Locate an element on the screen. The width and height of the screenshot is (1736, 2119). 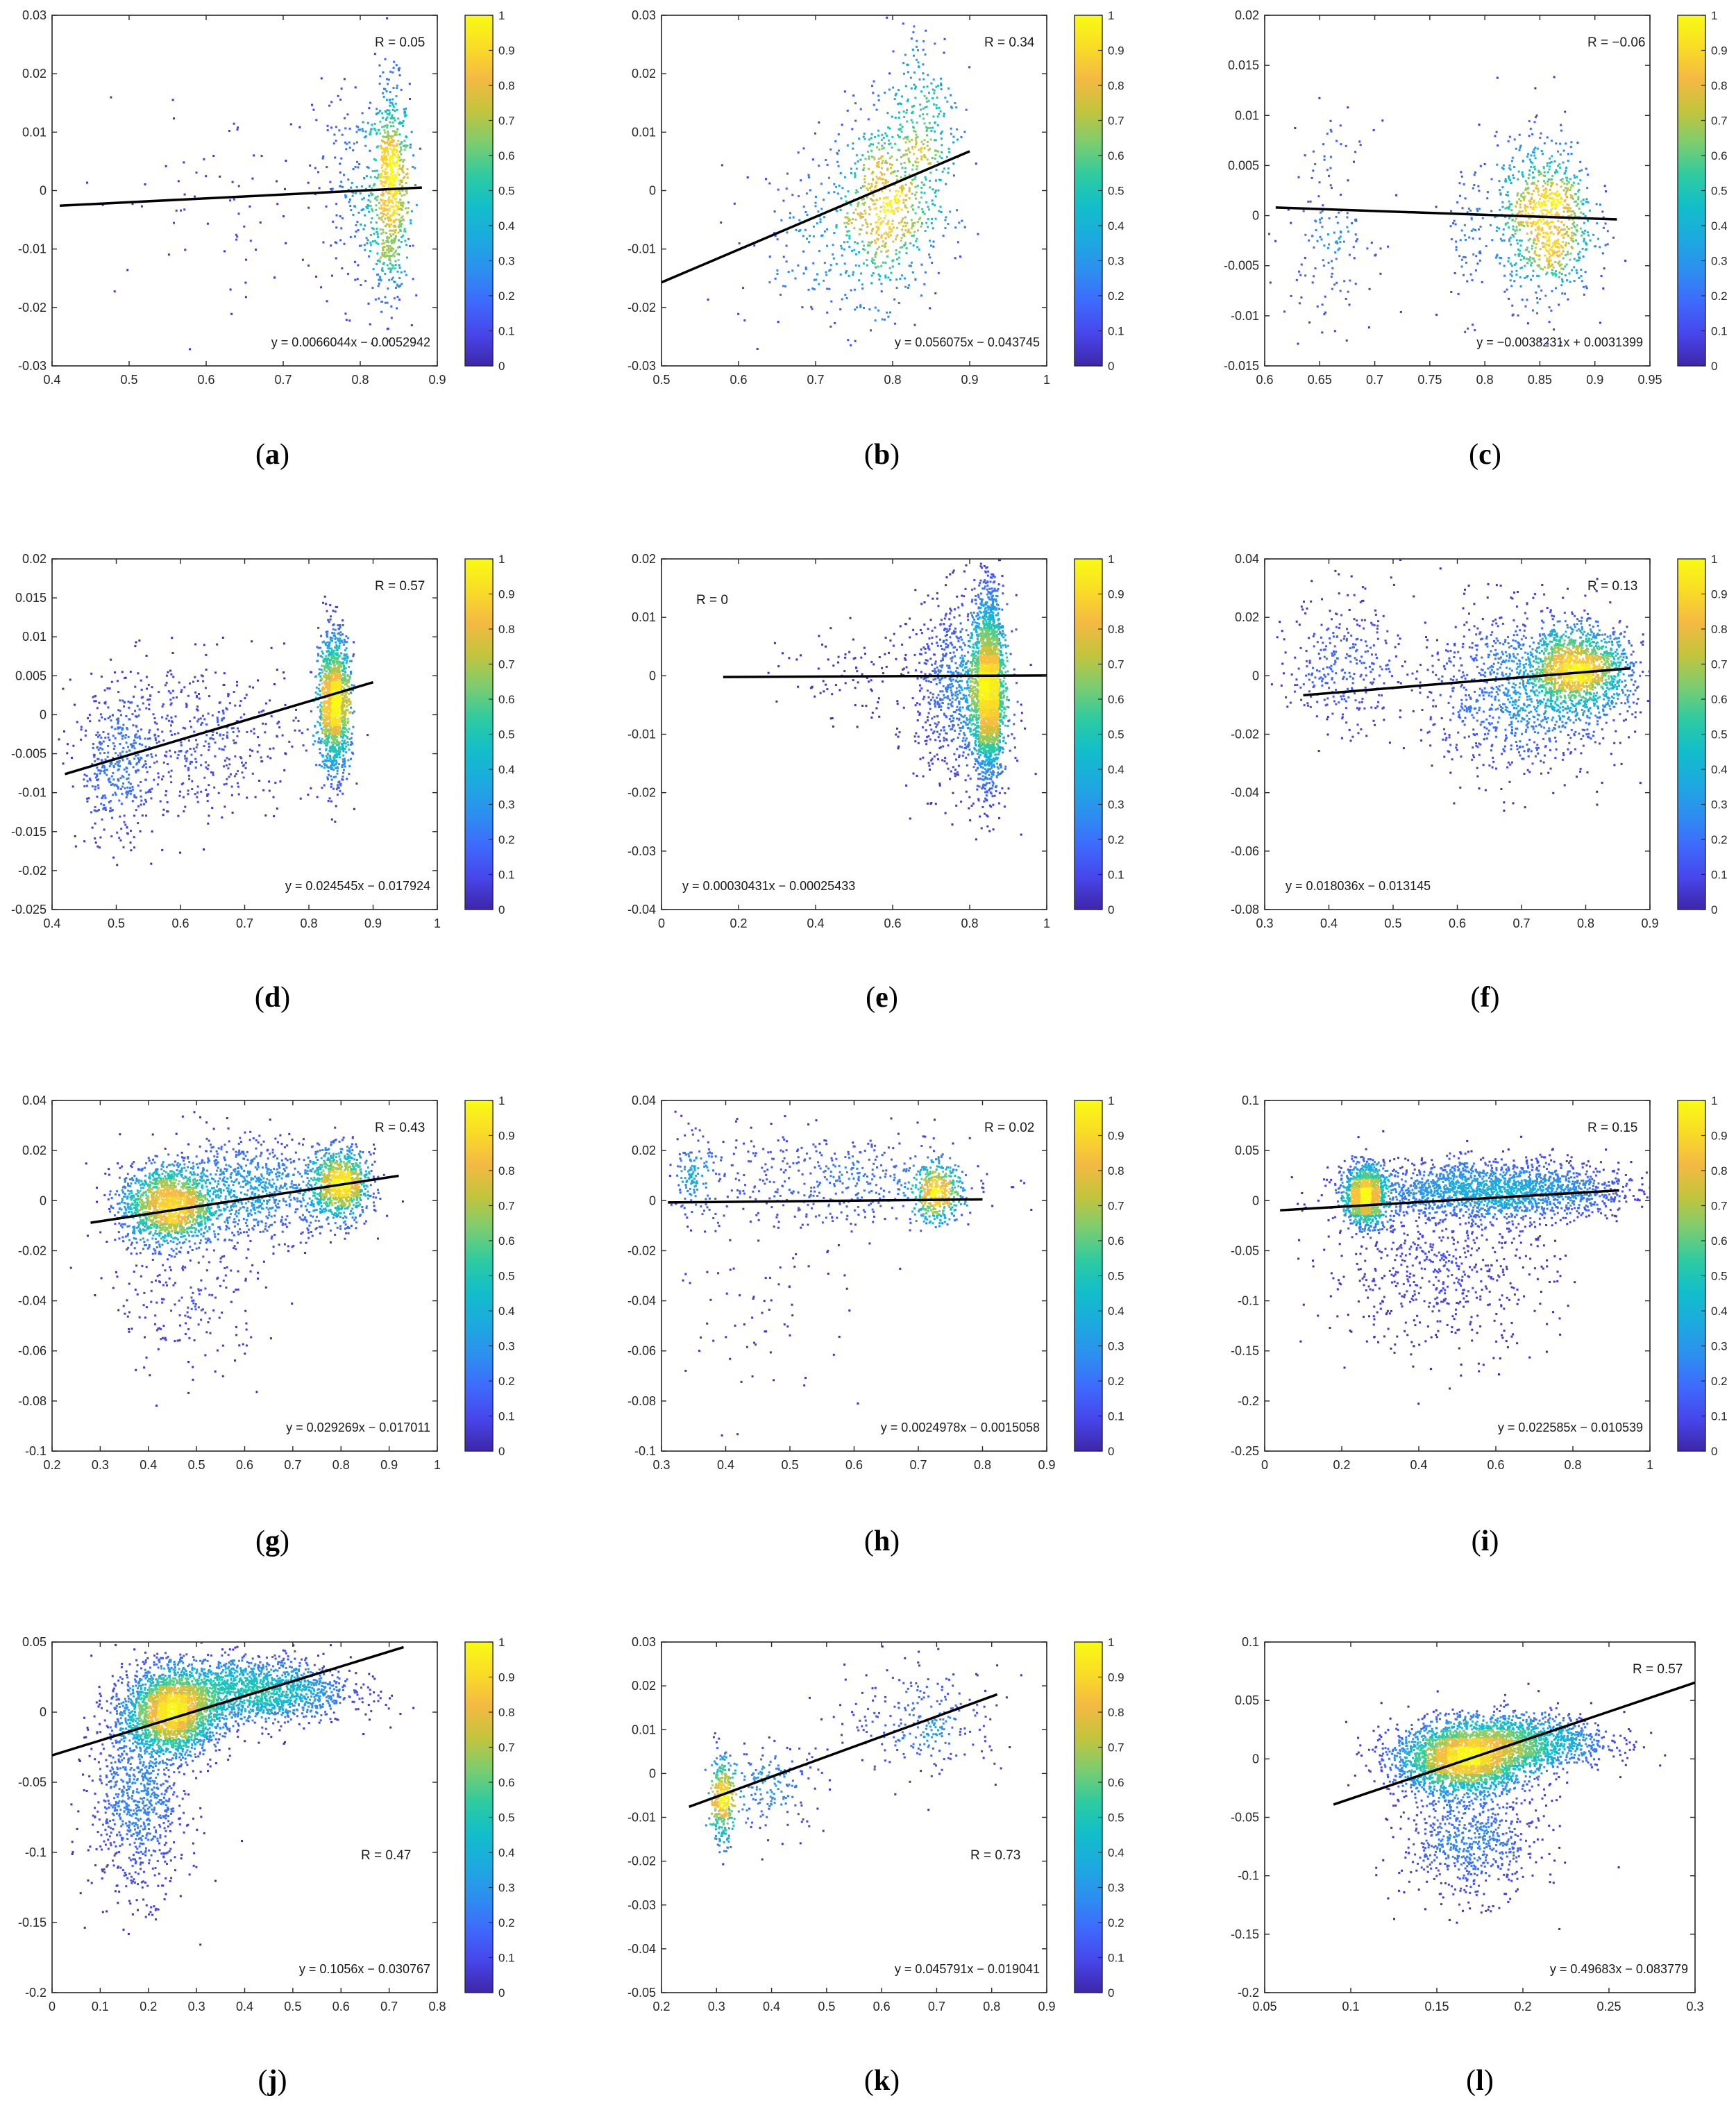
x-tick-label: 0.7 is located at coordinates (1374, 380).